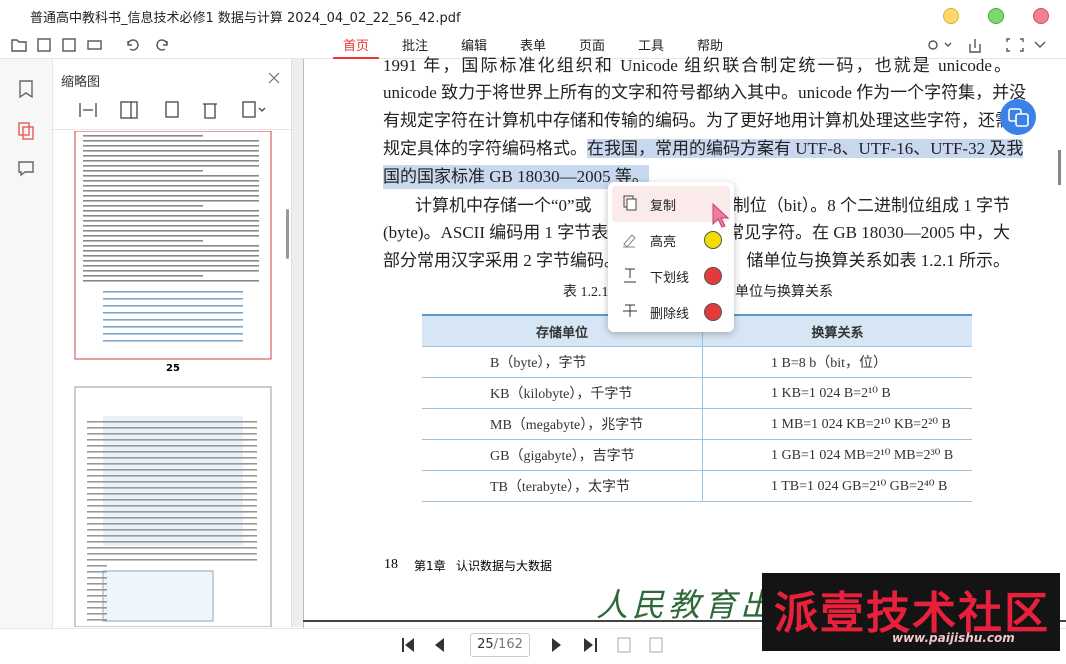 This screenshot has width=1066, height=664. I want to click on menu-option: 高亮, so click(671, 240).